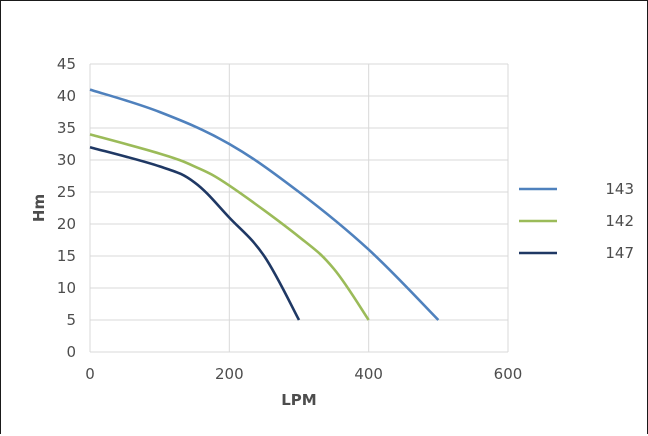  I want to click on y-tick-label: 45, so click(66, 64).